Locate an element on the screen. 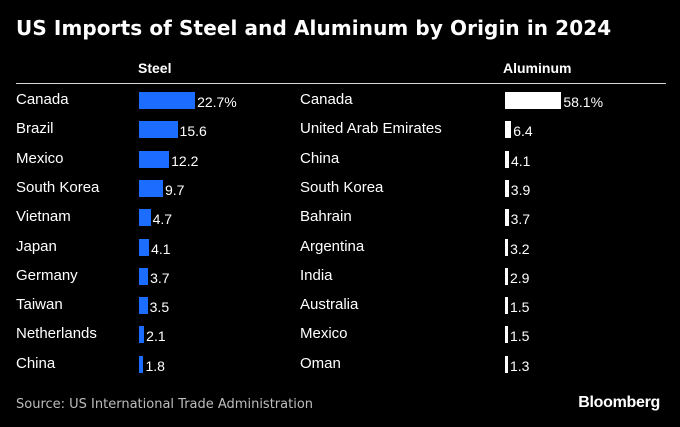 The height and width of the screenshot is (427, 680). steel-category-label: Vietnam is located at coordinates (43, 217).